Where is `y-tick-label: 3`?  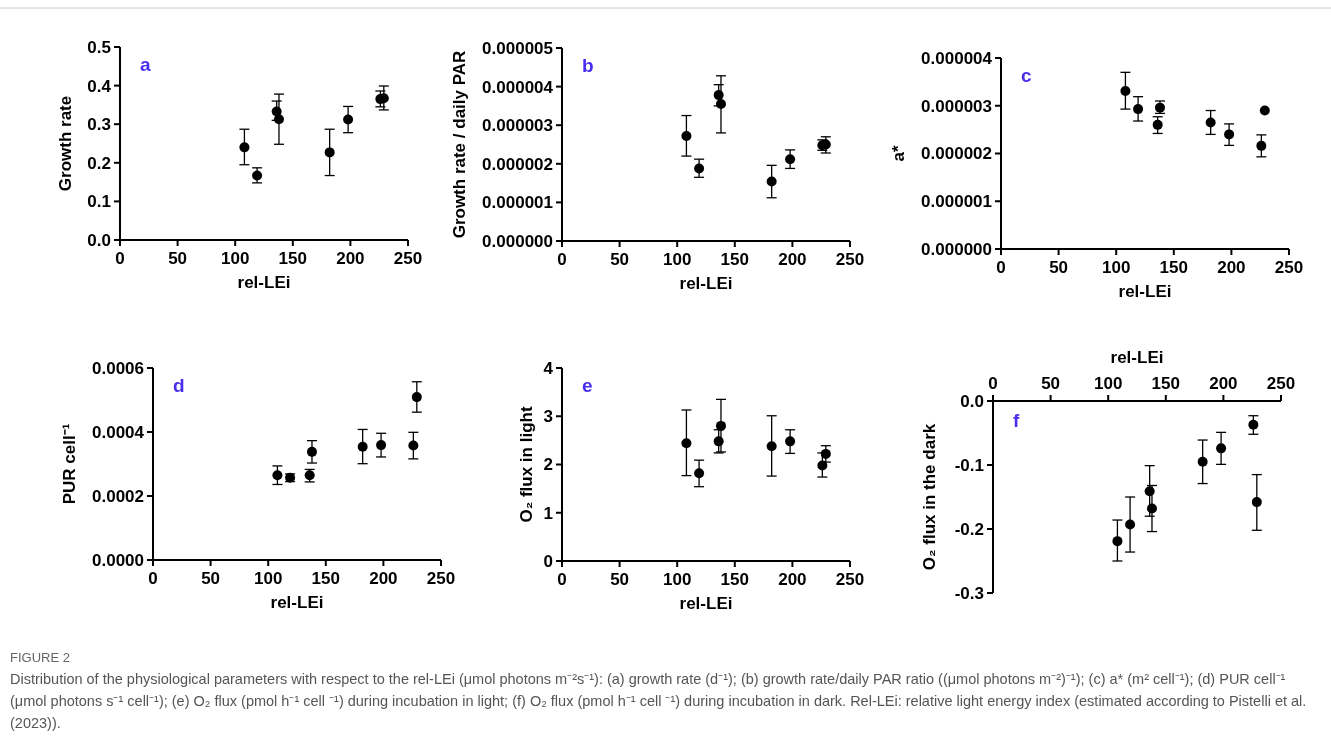
y-tick-label: 3 is located at coordinates (548, 417).